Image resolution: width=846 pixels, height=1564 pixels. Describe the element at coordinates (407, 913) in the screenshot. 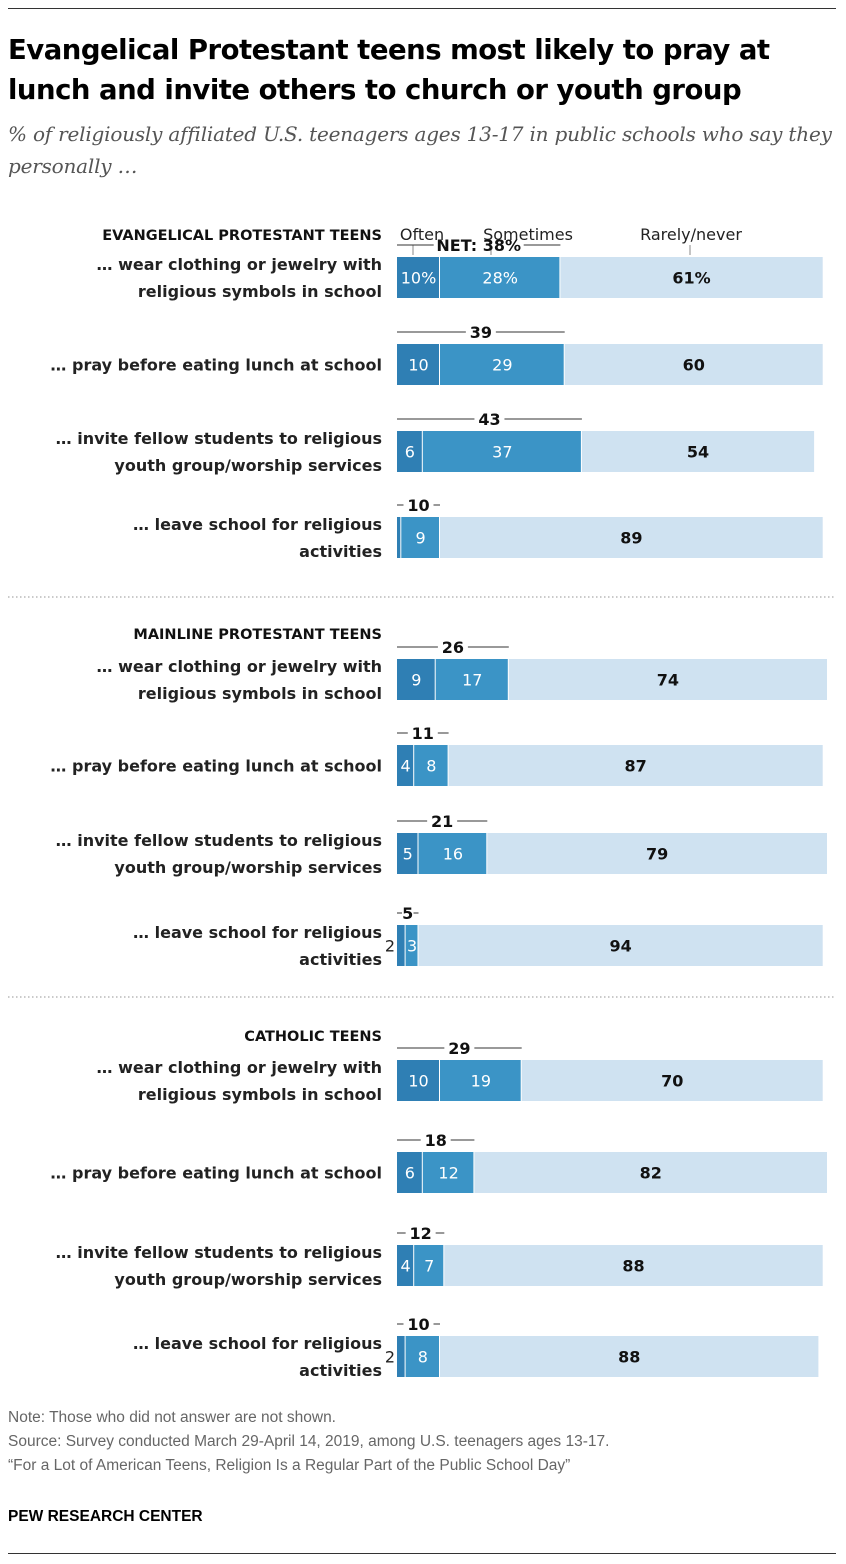

I see `net-value: 5` at that location.